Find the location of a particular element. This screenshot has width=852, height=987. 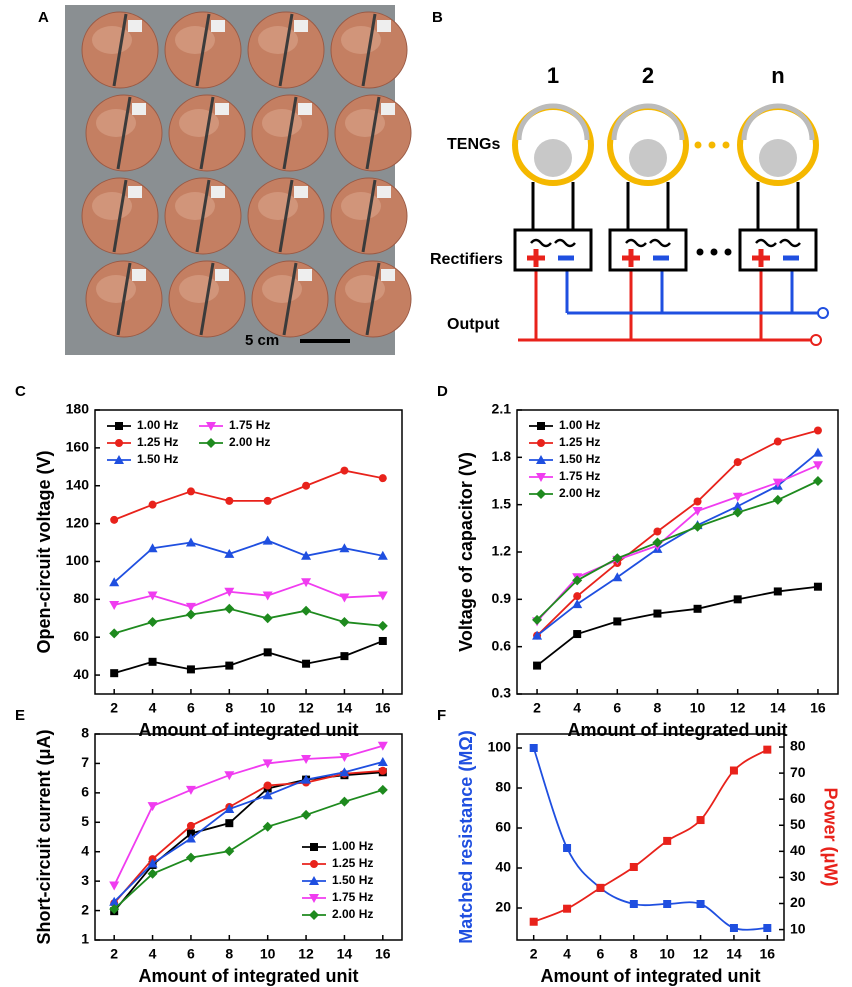

x-tick-label: 12 is located at coordinates (306, 954).